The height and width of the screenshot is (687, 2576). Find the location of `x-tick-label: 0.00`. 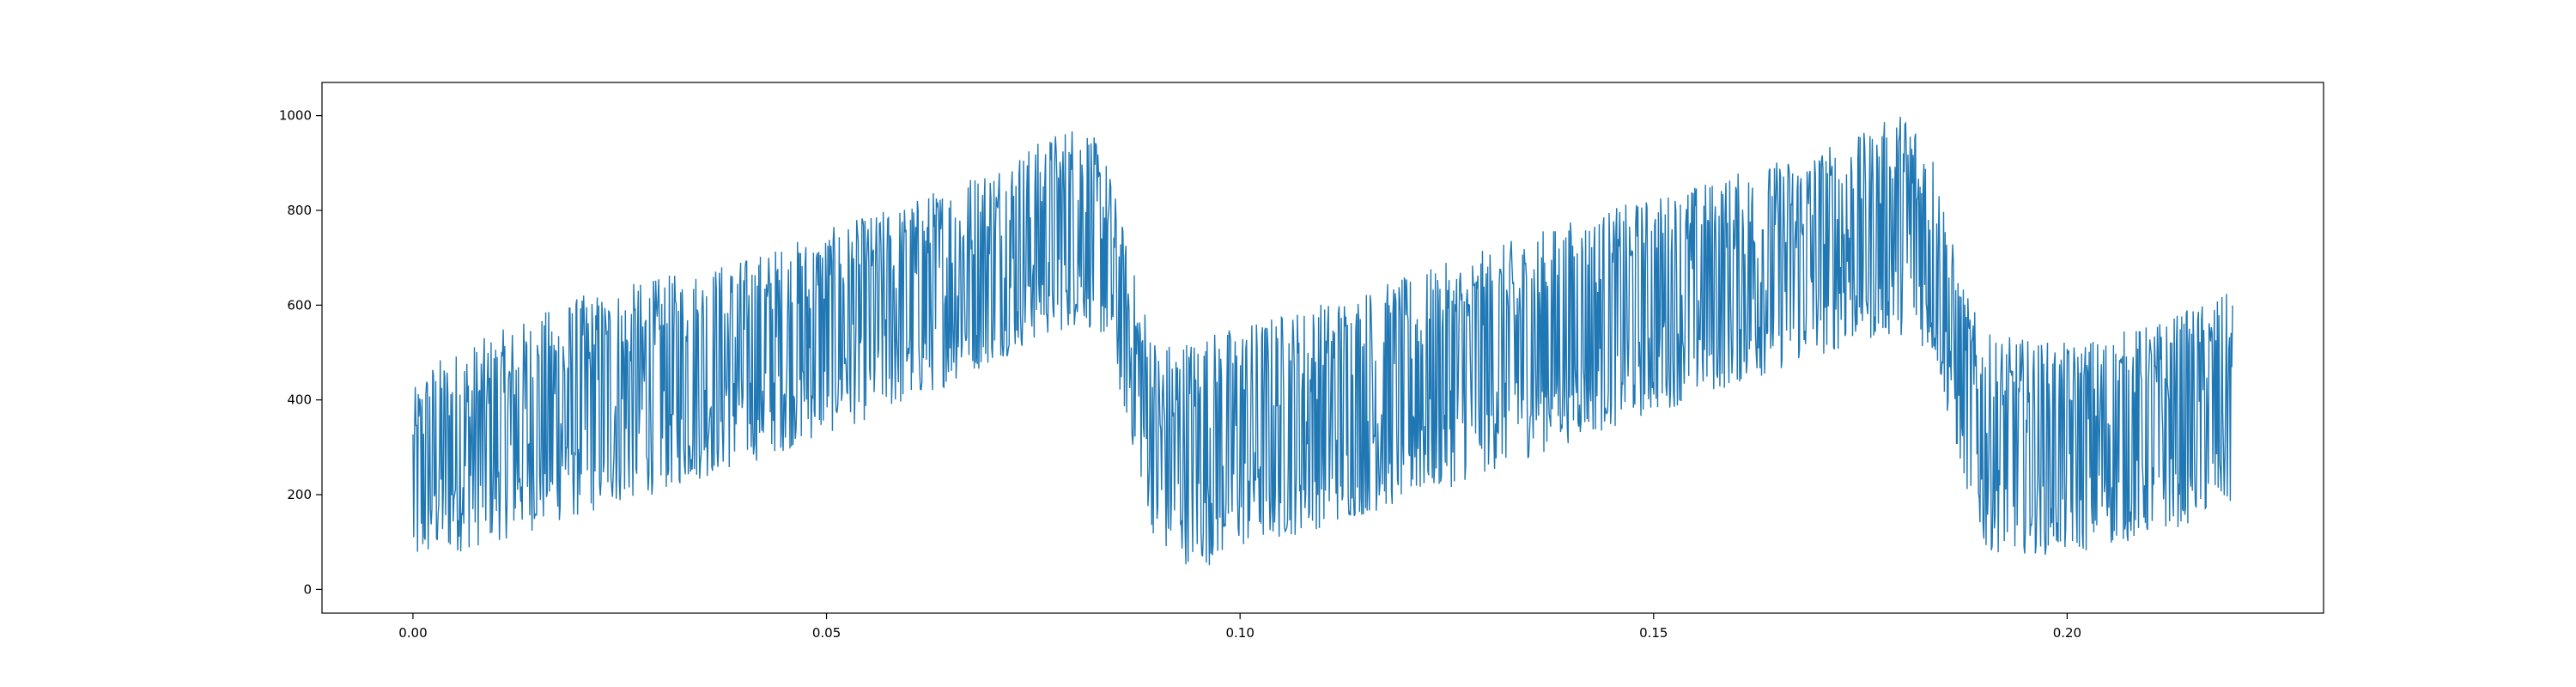

x-tick-label: 0.00 is located at coordinates (412, 633).